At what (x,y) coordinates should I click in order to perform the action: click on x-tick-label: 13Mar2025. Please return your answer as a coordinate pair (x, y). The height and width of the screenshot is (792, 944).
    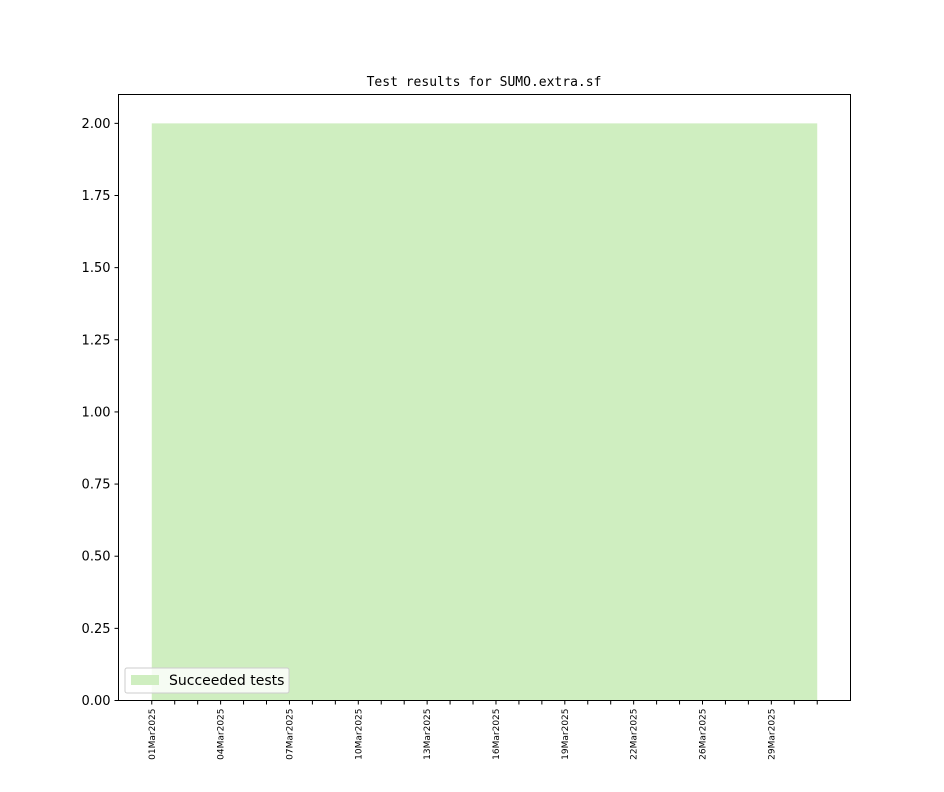
    Looking at the image, I should click on (428, 734).